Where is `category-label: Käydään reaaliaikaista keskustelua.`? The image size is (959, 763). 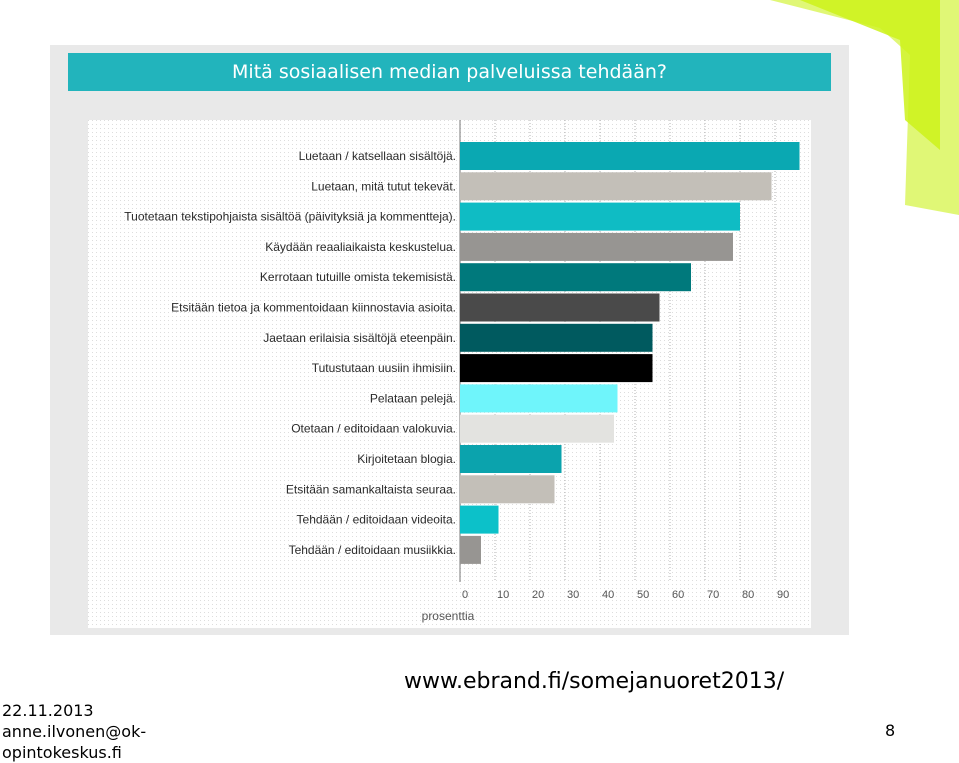
category-label: Käydään reaaliaikaista keskustelua. is located at coordinates (360, 247).